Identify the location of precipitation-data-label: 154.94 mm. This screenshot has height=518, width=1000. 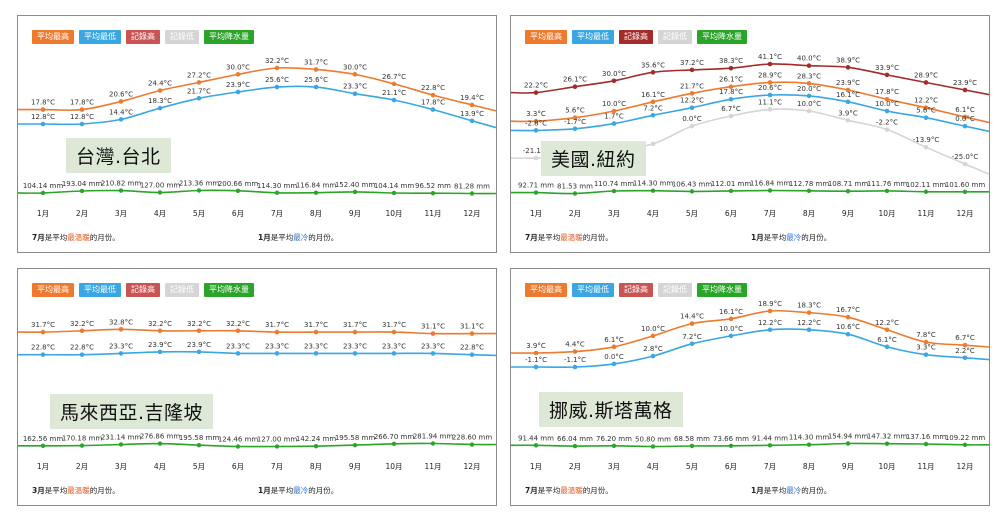
(848, 437).